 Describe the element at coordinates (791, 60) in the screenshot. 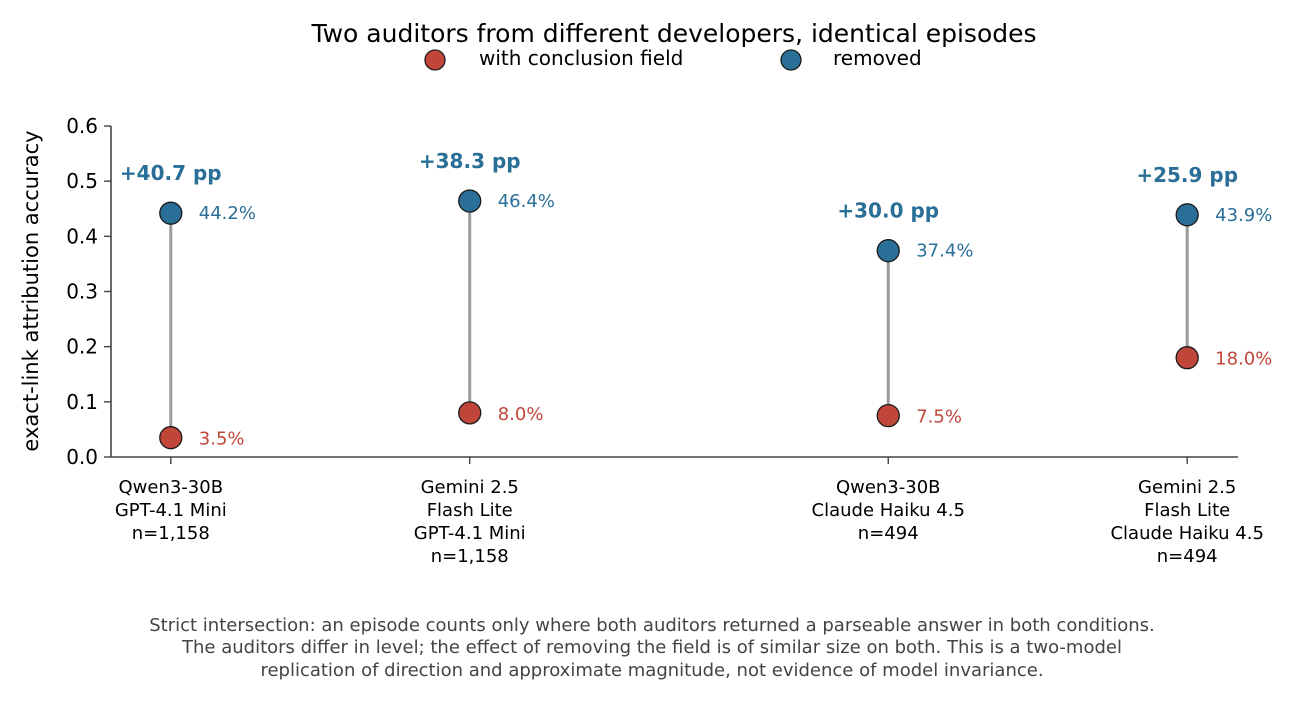

I see `legend-marker-removed` at that location.